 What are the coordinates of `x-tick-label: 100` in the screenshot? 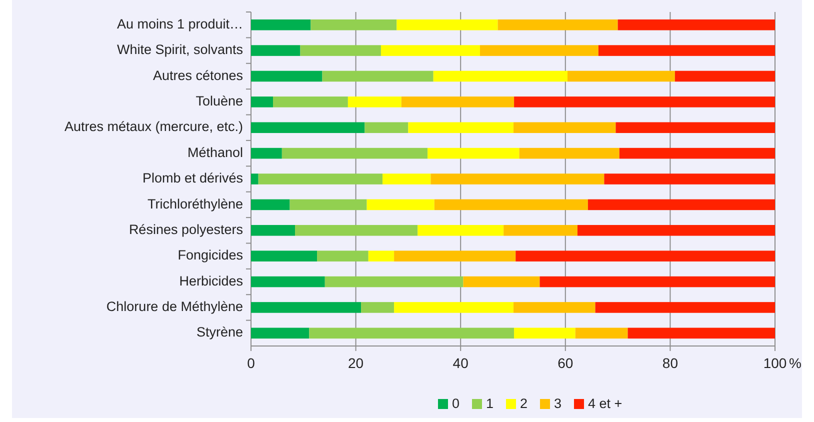 It's located at (775, 363).